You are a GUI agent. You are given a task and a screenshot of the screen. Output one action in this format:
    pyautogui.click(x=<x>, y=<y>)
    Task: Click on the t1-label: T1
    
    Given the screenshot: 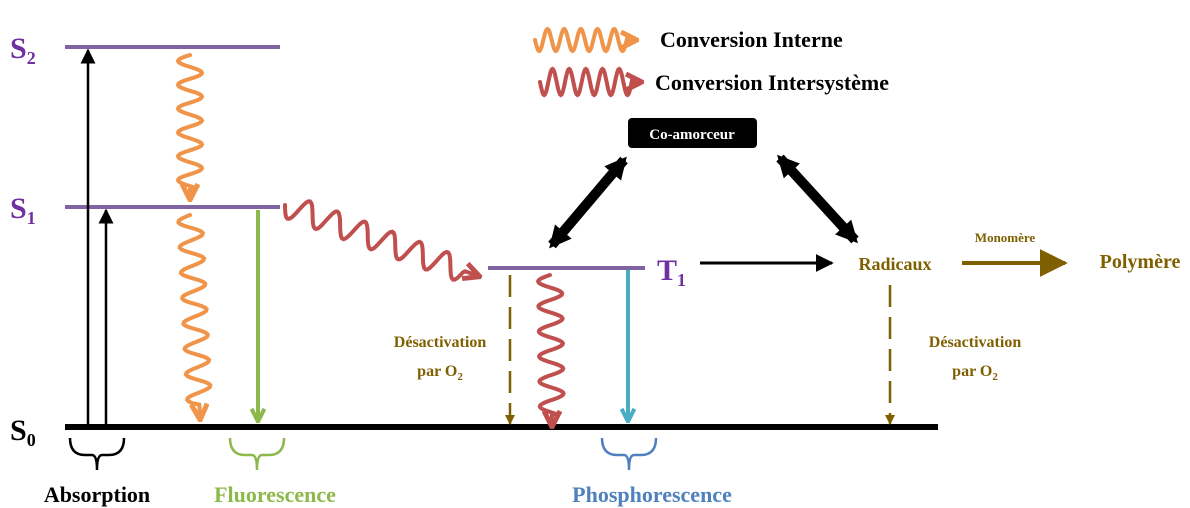 What is the action you would take?
    pyautogui.click(x=671, y=272)
    